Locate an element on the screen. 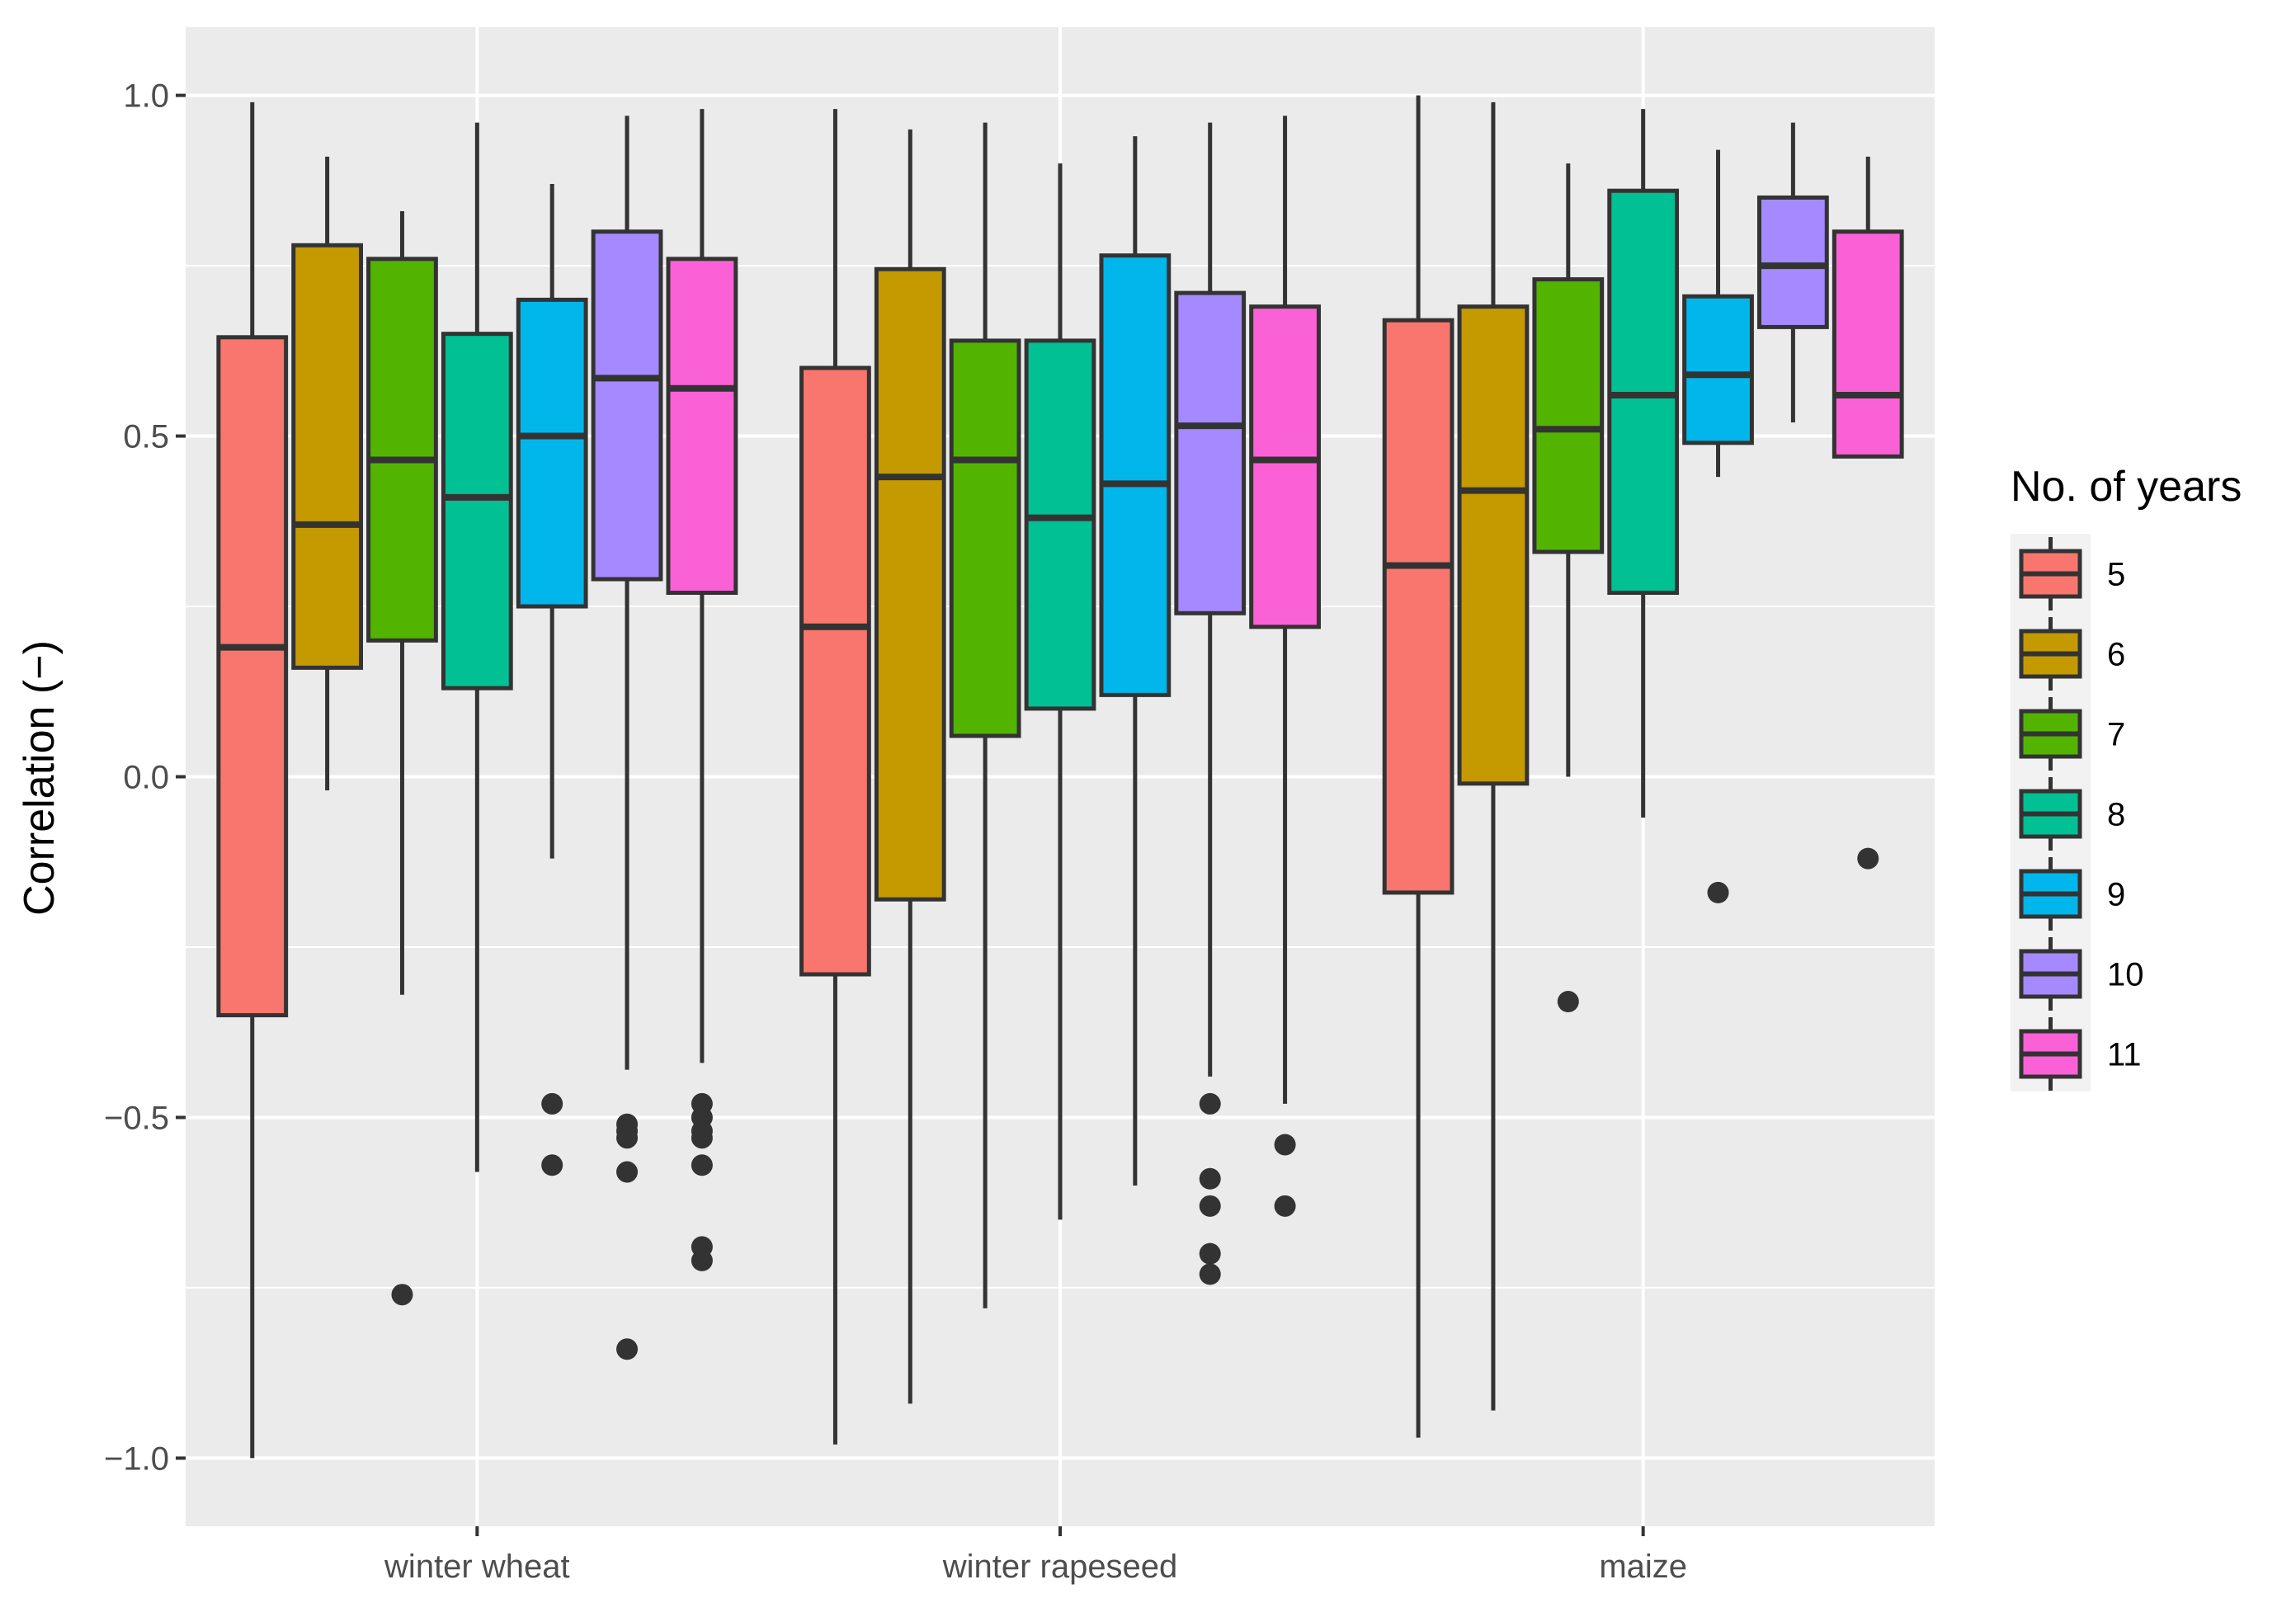 The height and width of the screenshot is (1603, 2296). legend-label: 5 is located at coordinates (2116, 575).